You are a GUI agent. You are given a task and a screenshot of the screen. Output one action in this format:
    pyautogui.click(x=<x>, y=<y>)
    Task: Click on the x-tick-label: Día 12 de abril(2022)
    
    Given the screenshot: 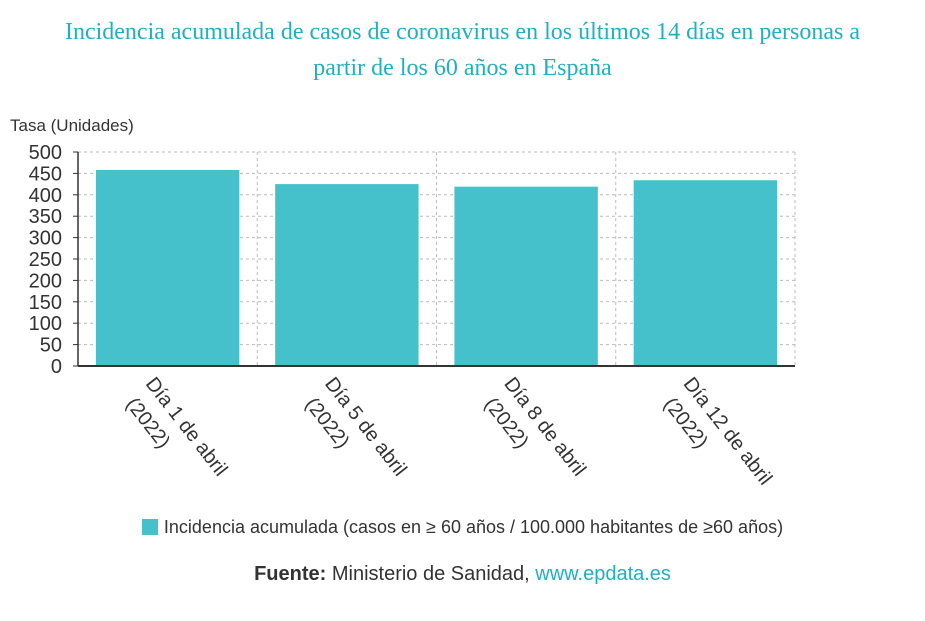 What is the action you would take?
    pyautogui.click(x=717, y=431)
    